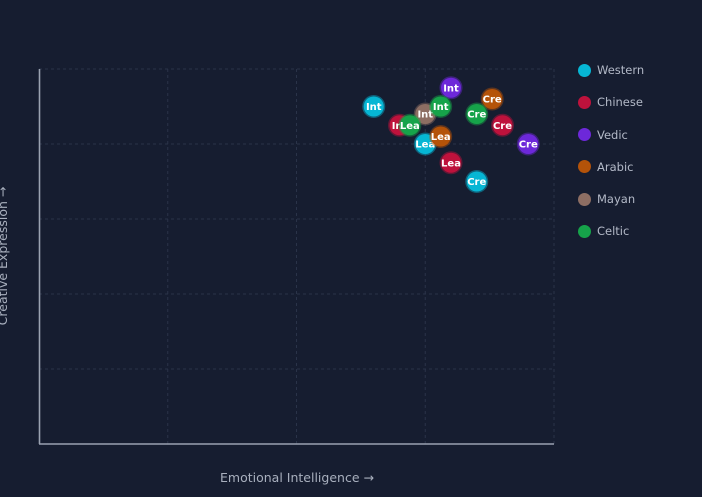 This screenshot has width=702, height=497. I want to click on legend-label: Vedic, so click(612, 134).